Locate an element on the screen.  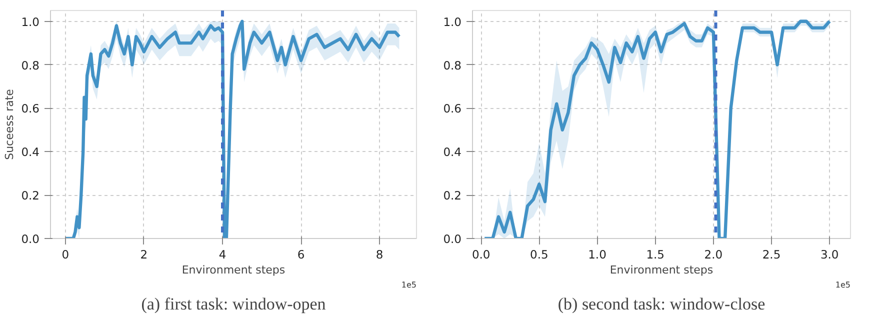
x-tick-label: 0 is located at coordinates (66, 255).